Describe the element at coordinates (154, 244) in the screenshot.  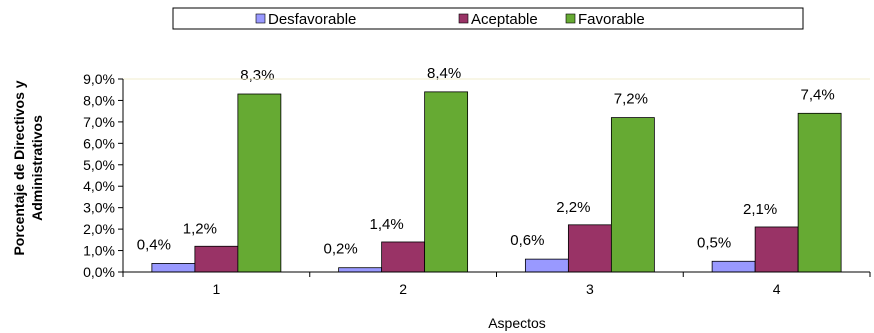
I see `data-label: 0,4%` at that location.